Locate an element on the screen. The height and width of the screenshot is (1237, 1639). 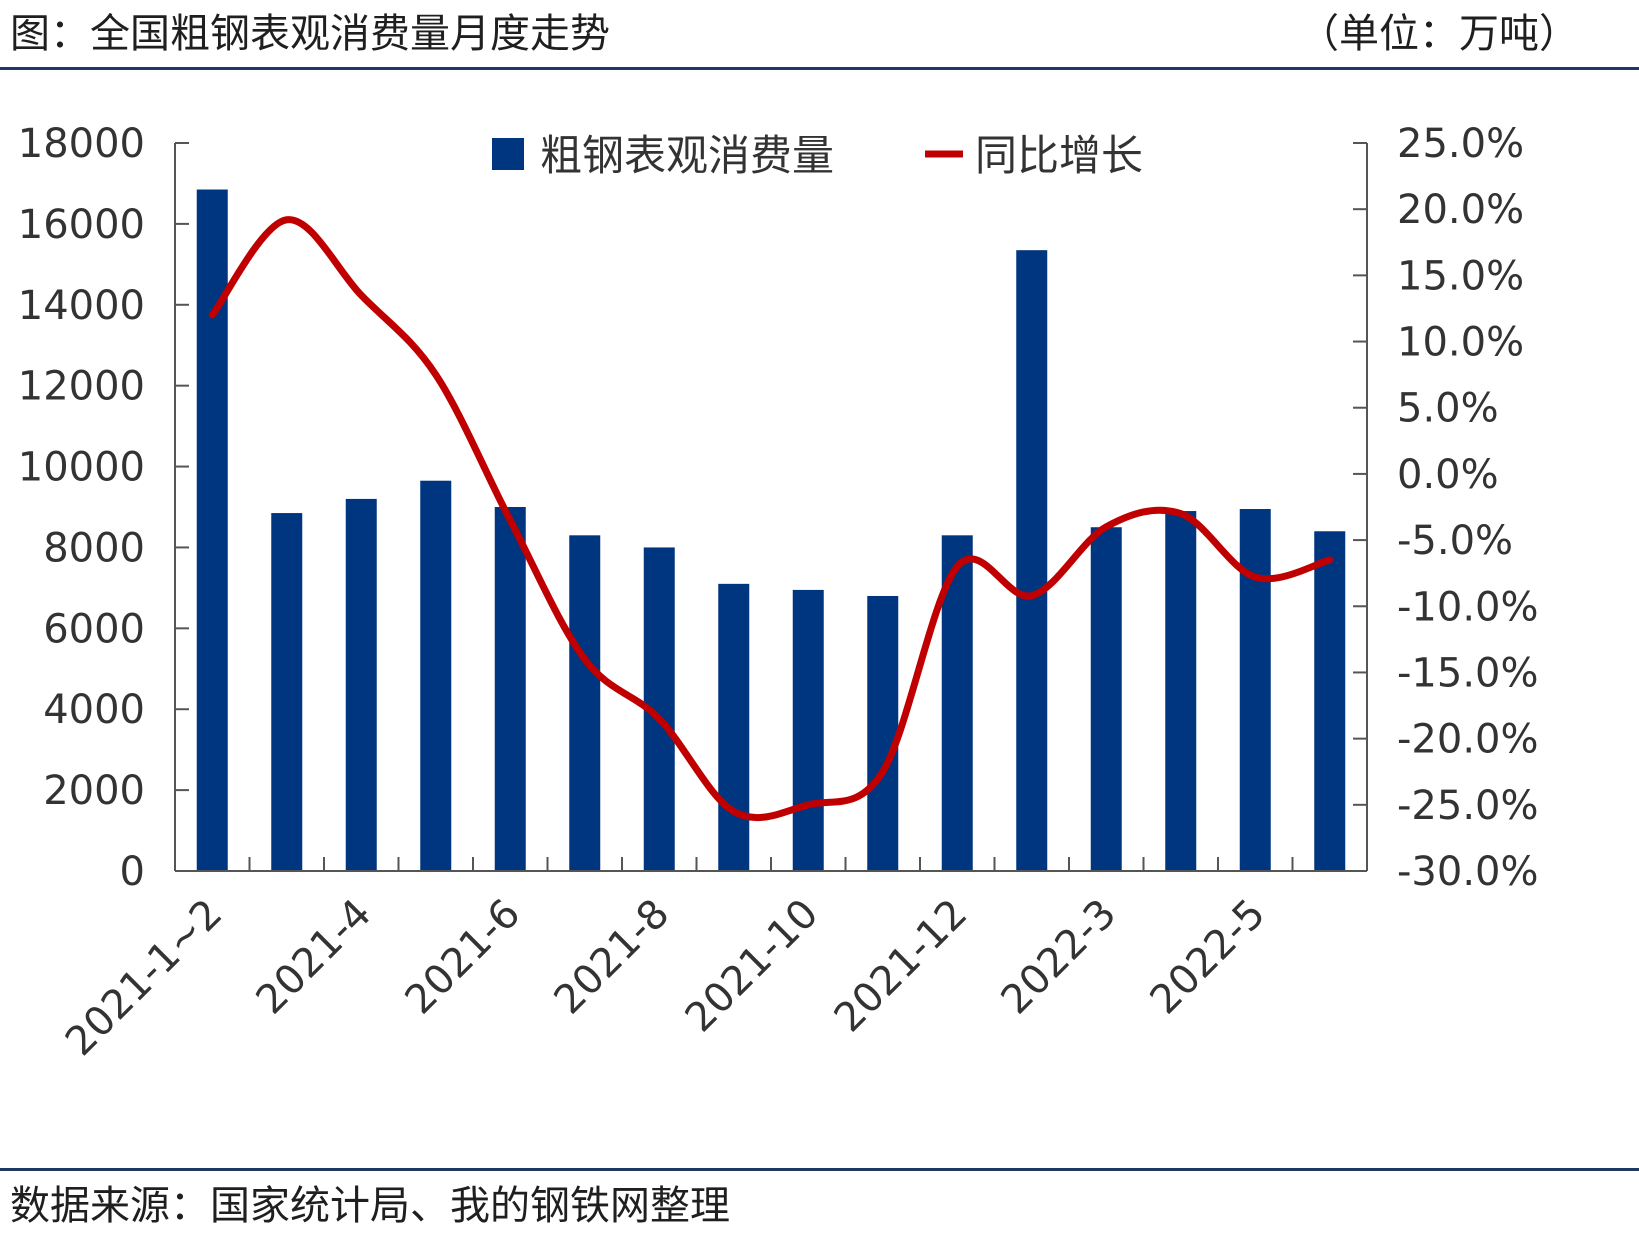
right-tick-label: 15.0% is located at coordinates (1460, 276).